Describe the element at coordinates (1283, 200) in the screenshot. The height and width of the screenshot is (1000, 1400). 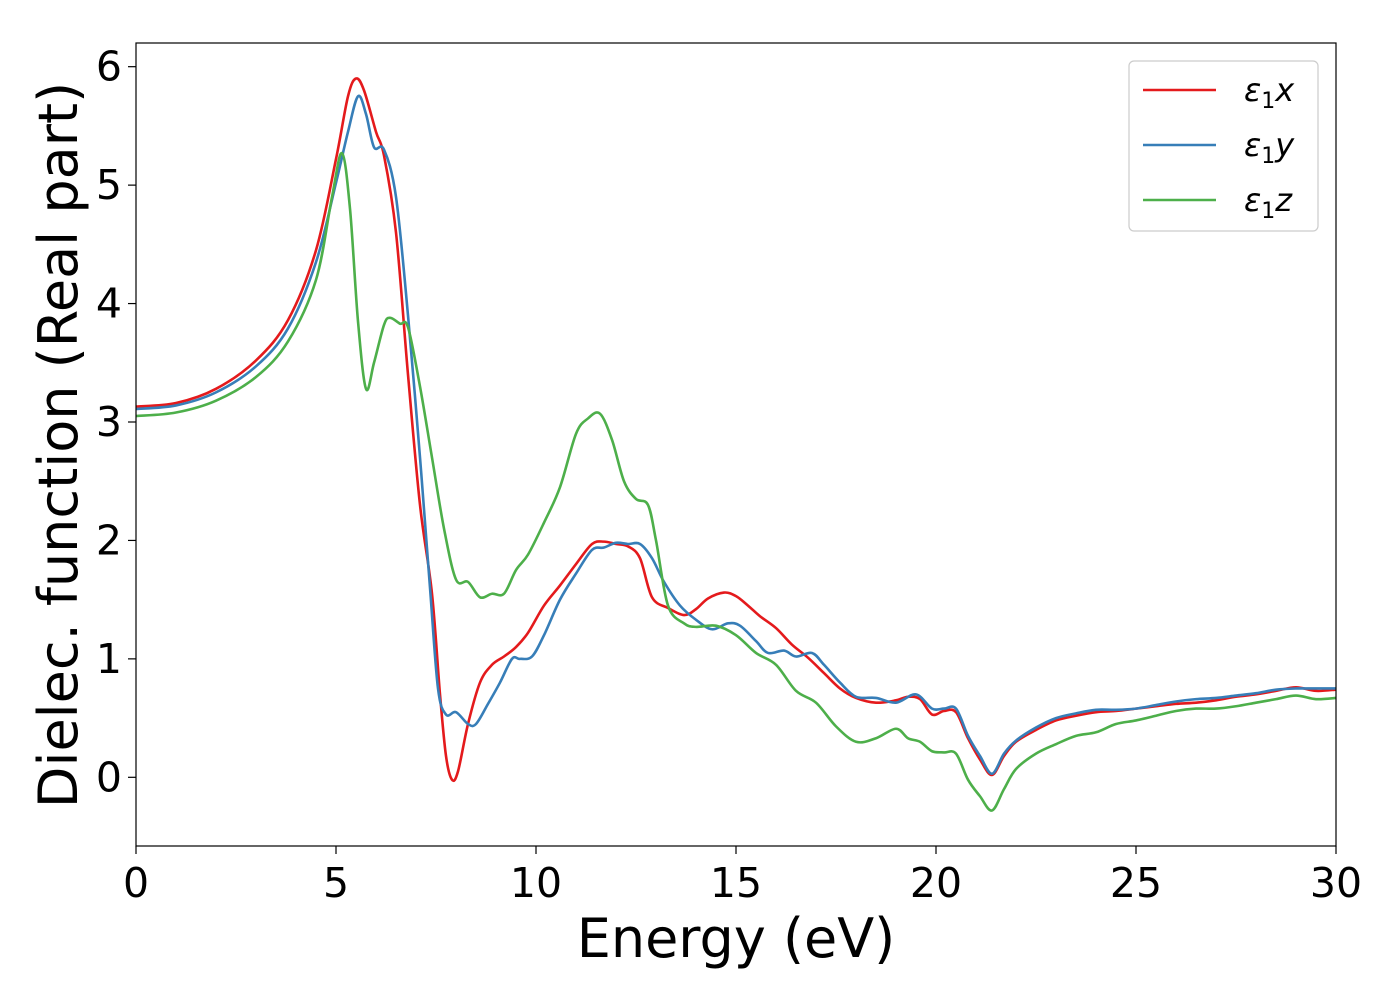
I see `legend-label-variable: z` at that location.